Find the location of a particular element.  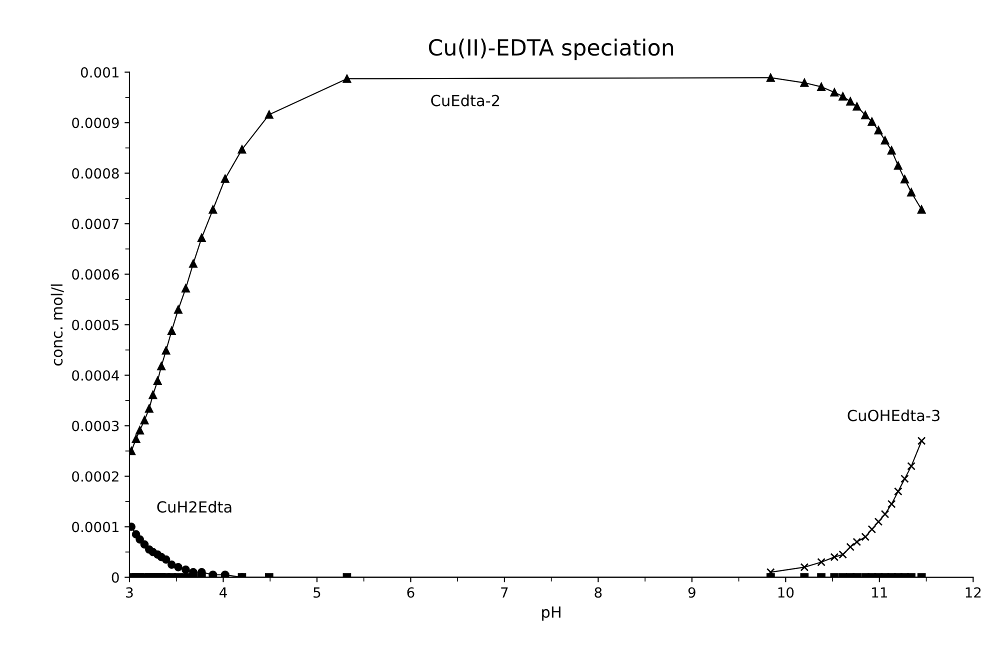

x-tick-label: 12 is located at coordinates (973, 592).